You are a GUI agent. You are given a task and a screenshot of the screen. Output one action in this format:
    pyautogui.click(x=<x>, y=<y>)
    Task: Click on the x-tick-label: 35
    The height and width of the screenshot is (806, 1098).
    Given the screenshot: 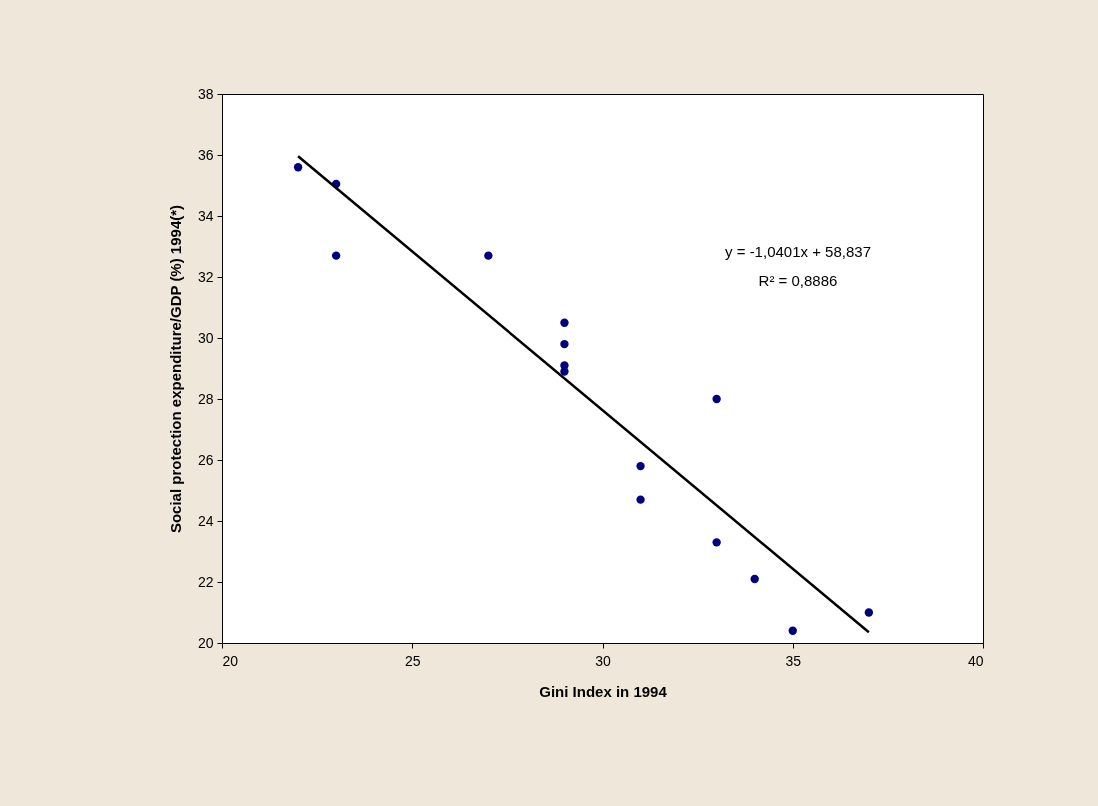 What is the action you would take?
    pyautogui.click(x=793, y=660)
    